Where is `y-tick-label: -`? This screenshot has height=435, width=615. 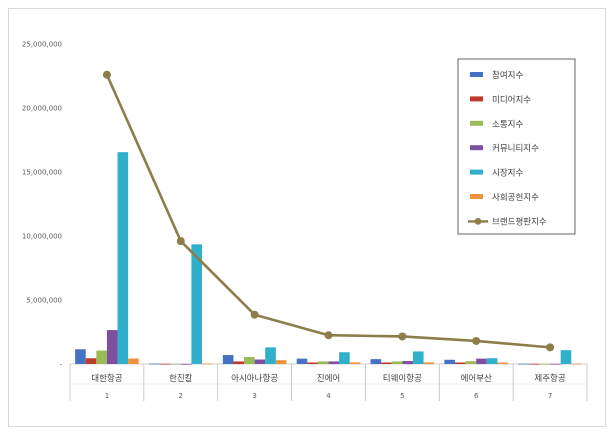 y-tick-label: - is located at coordinates (60, 365).